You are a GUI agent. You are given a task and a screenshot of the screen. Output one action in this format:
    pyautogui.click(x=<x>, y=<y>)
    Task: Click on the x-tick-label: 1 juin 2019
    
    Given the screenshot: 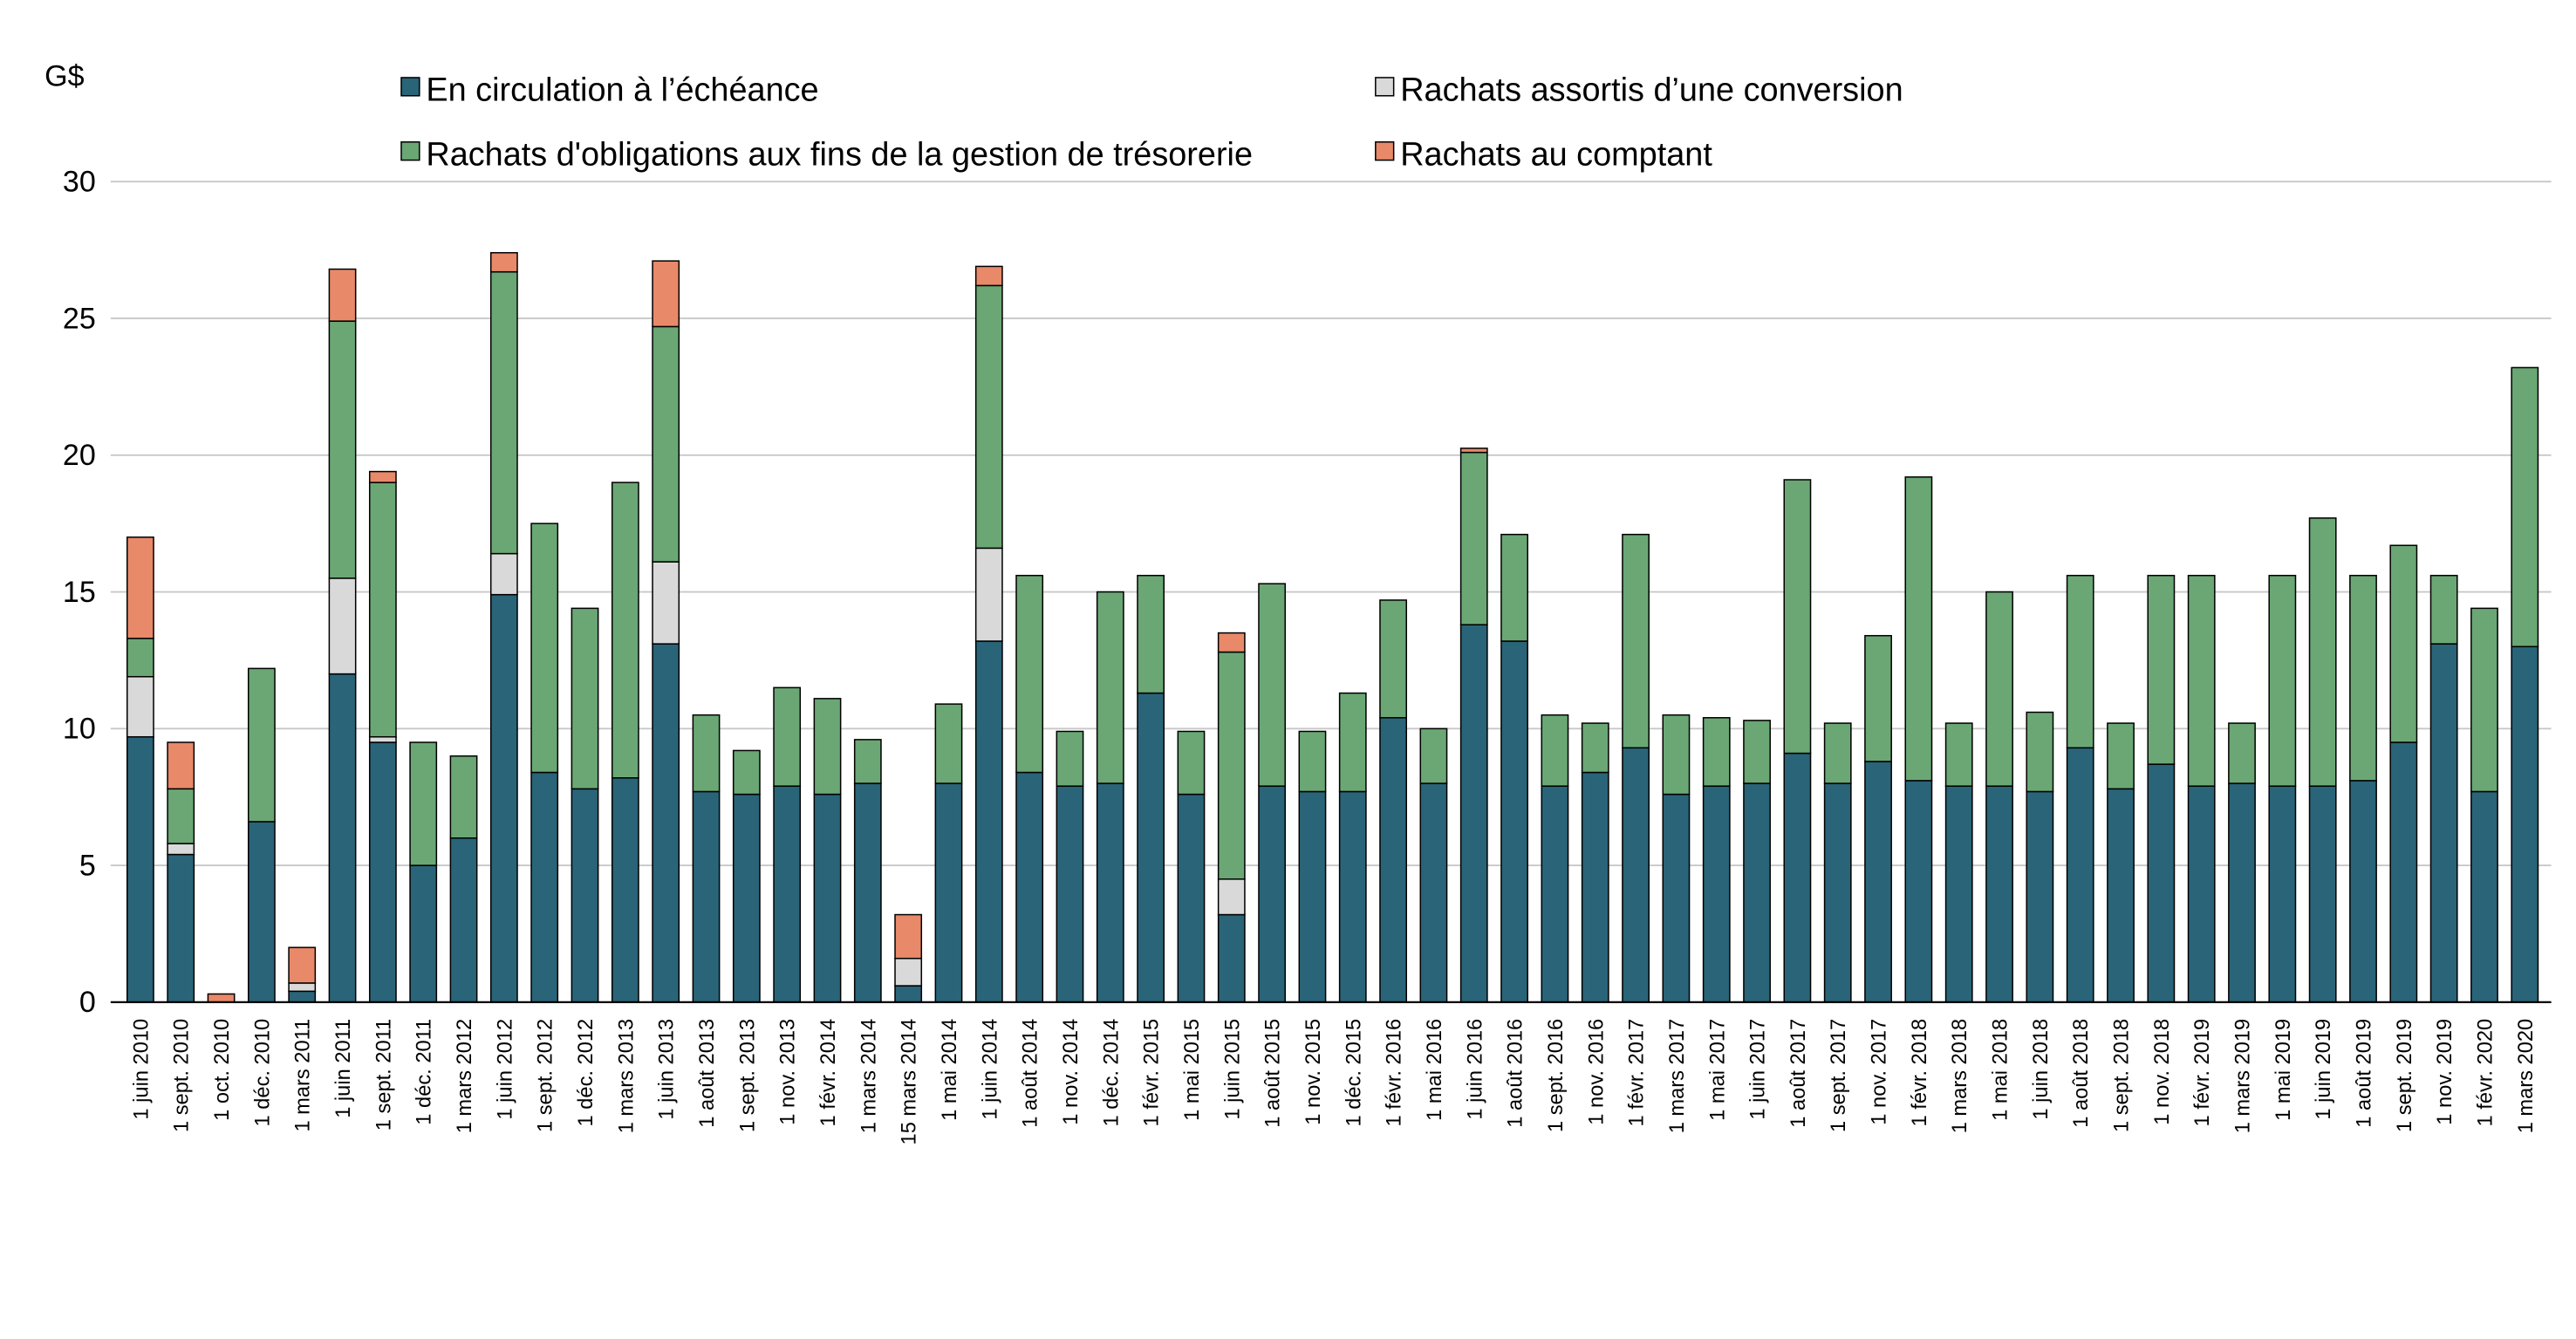 What is the action you would take?
    pyautogui.click(x=2324, y=1069)
    